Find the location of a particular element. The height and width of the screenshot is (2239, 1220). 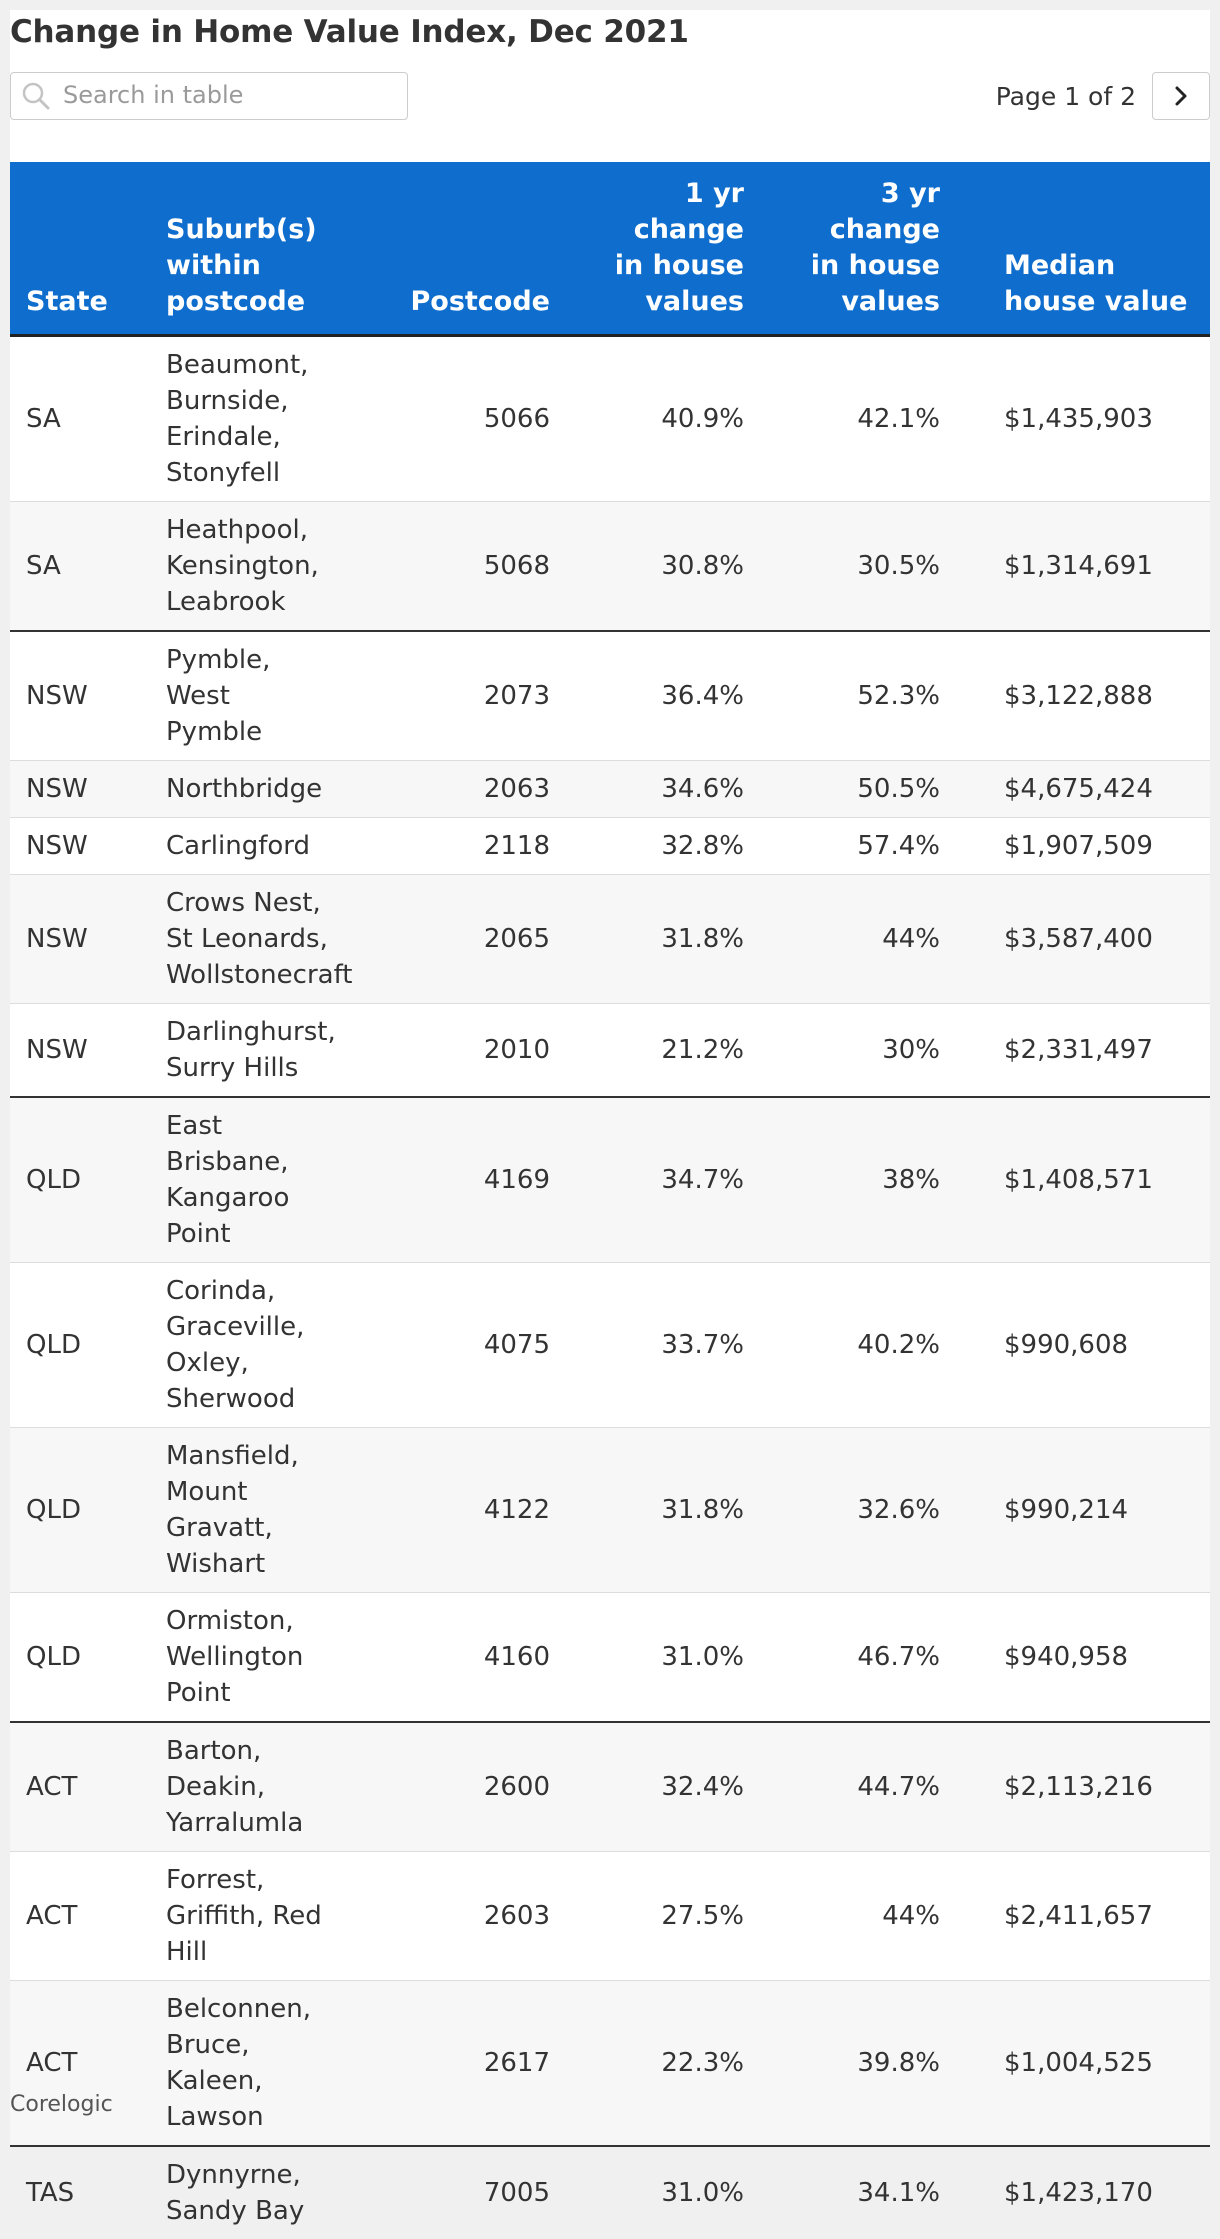

search-box is located at coordinates (209, 96).